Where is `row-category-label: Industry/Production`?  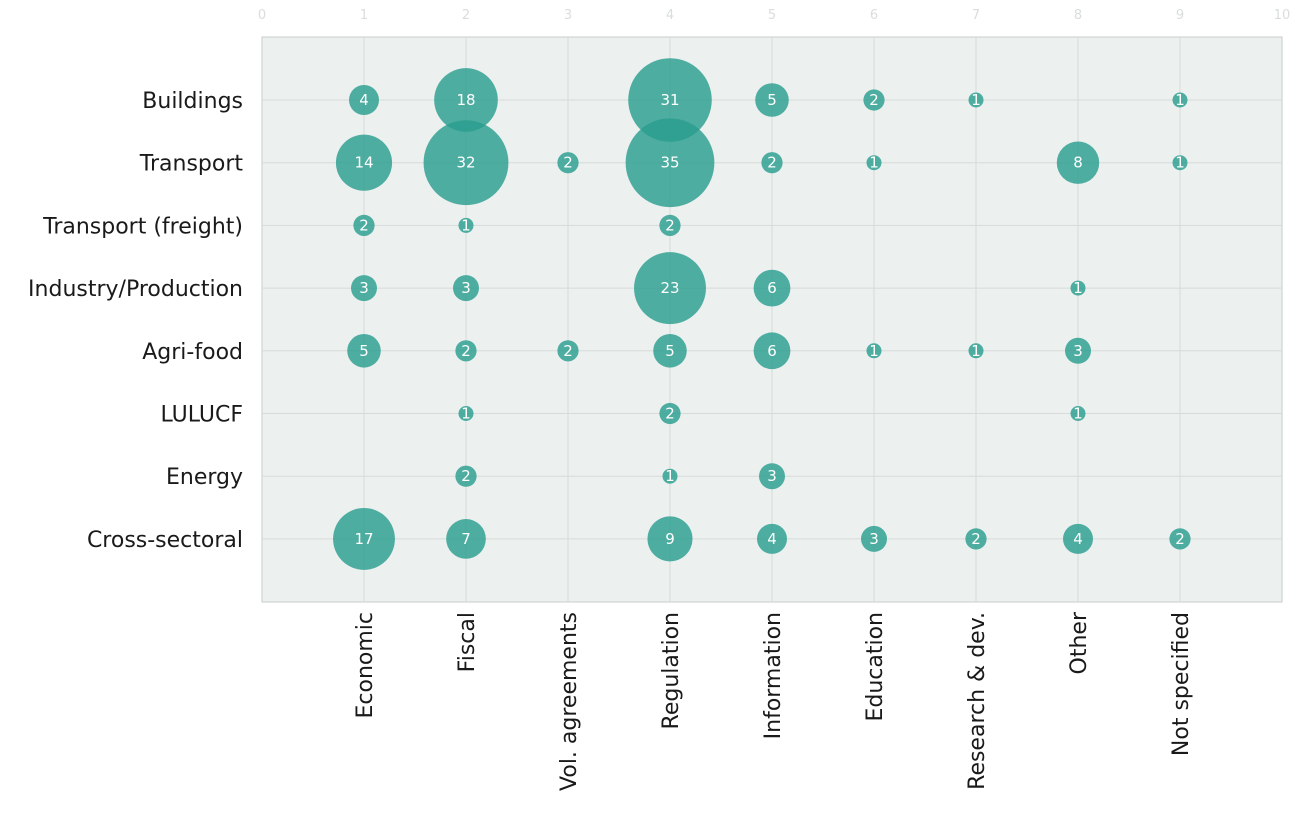 row-category-label: Industry/Production is located at coordinates (135, 289).